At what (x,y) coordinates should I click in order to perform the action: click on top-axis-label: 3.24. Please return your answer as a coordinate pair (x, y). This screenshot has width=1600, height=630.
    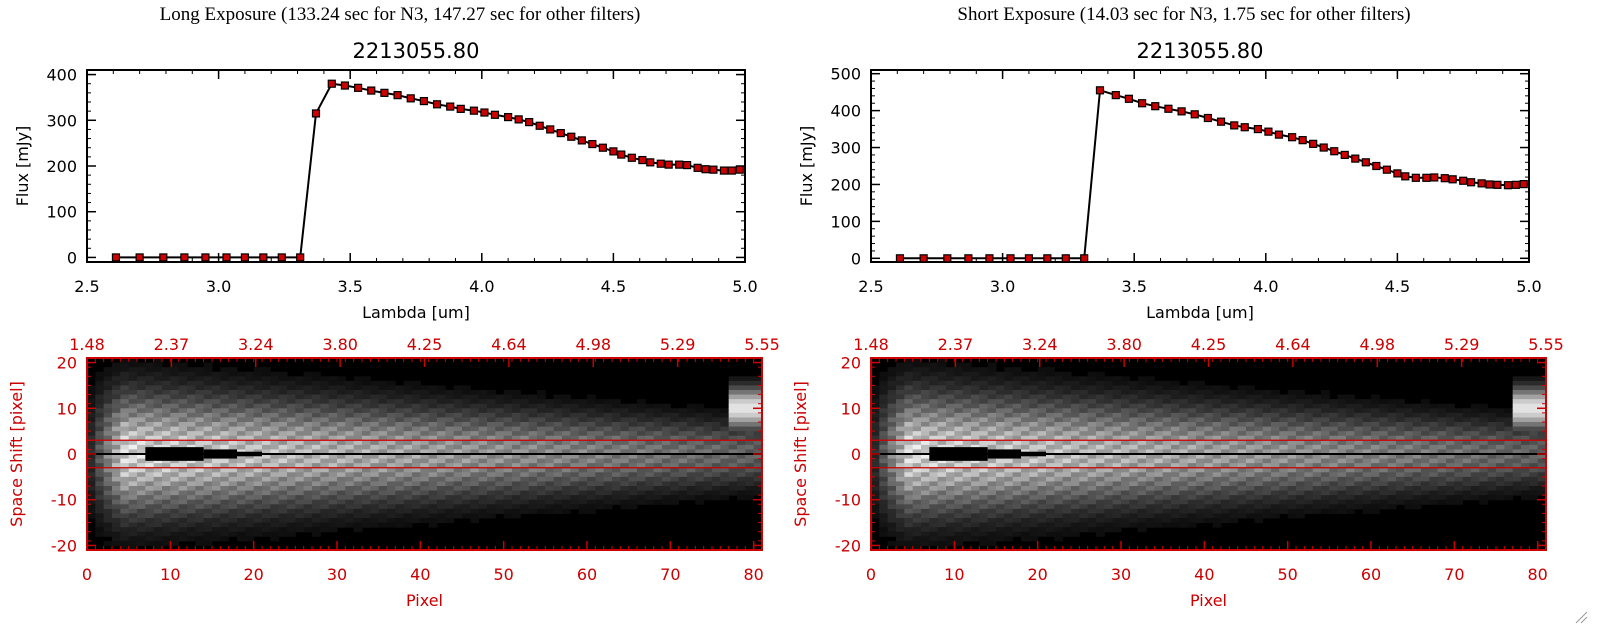
    Looking at the image, I should click on (256, 344).